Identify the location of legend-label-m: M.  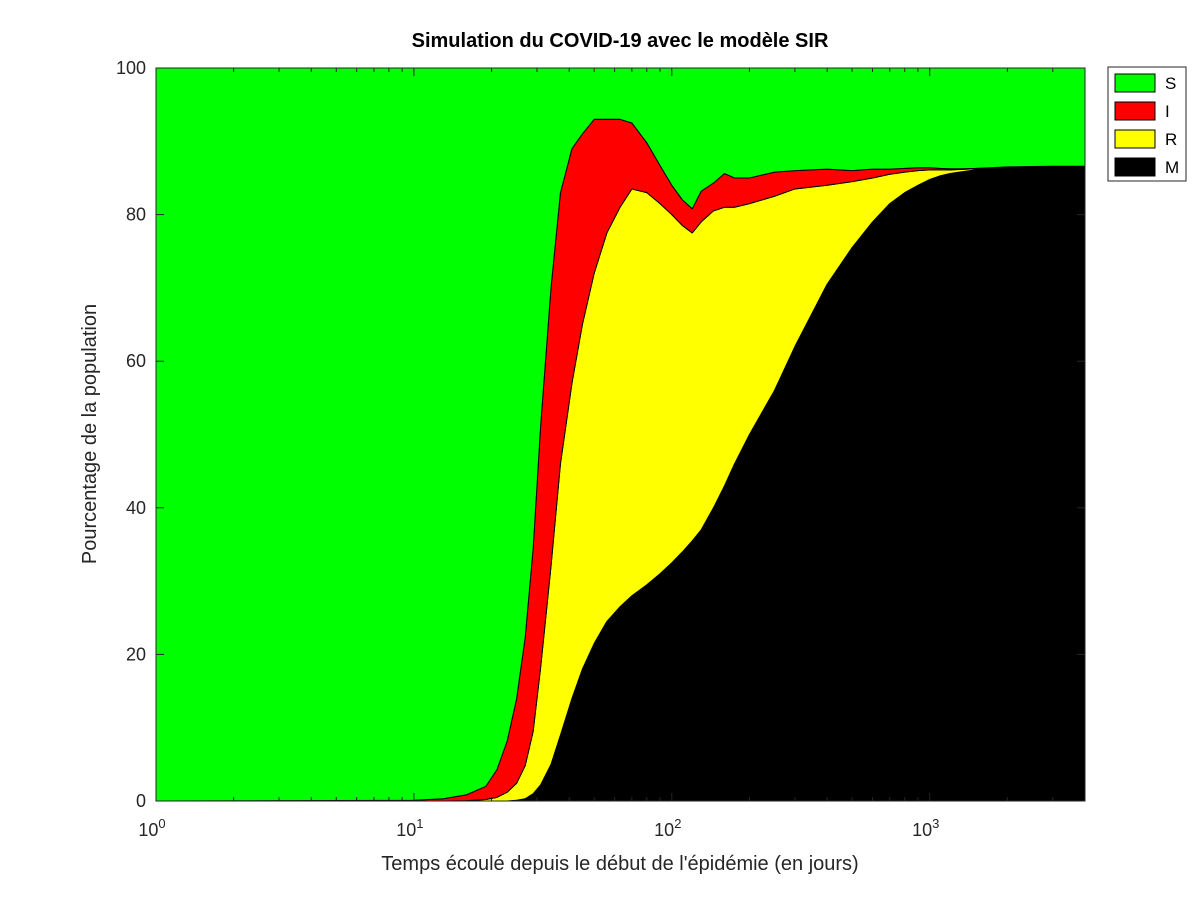
(1172, 167).